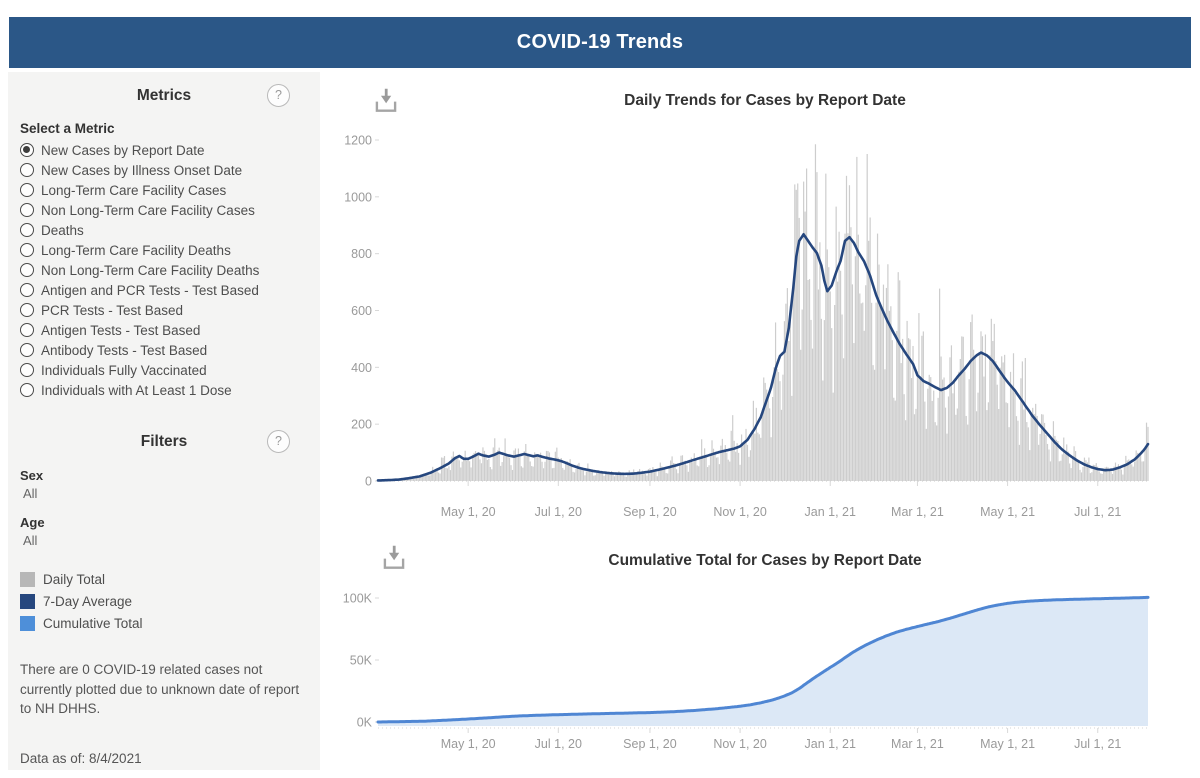 The height and width of the screenshot is (778, 1200). What do you see at coordinates (32, 475) in the screenshot?
I see `filter-sex-label: Sex` at bounding box center [32, 475].